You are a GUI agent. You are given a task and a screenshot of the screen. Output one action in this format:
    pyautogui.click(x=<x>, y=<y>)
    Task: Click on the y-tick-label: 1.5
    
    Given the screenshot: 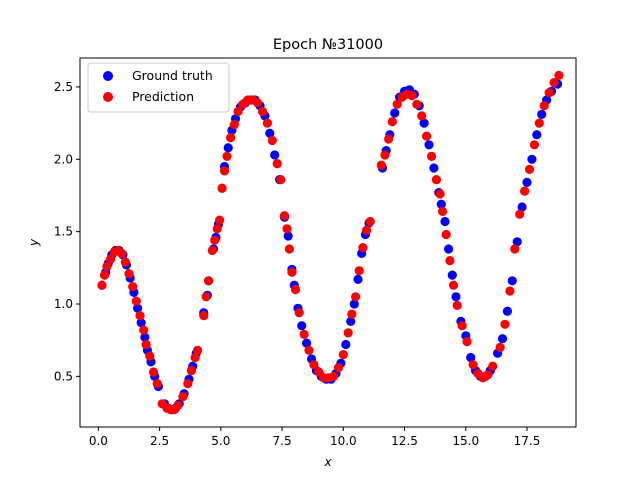 What is the action you would take?
    pyautogui.click(x=63, y=232)
    